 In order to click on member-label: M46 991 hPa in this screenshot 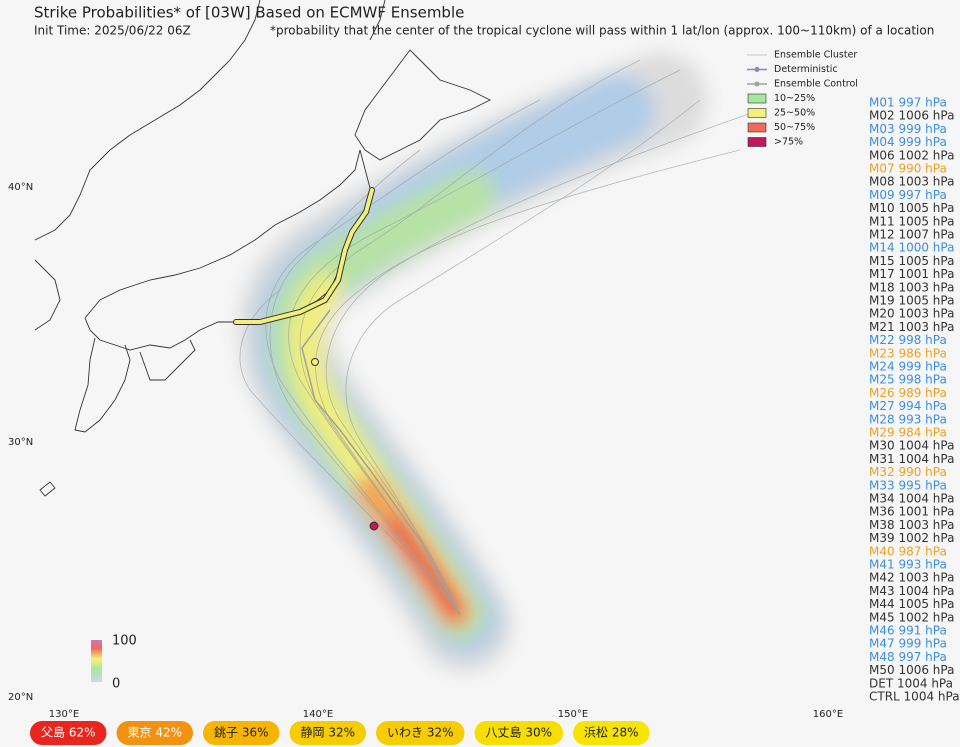, I will do `click(908, 631)`.